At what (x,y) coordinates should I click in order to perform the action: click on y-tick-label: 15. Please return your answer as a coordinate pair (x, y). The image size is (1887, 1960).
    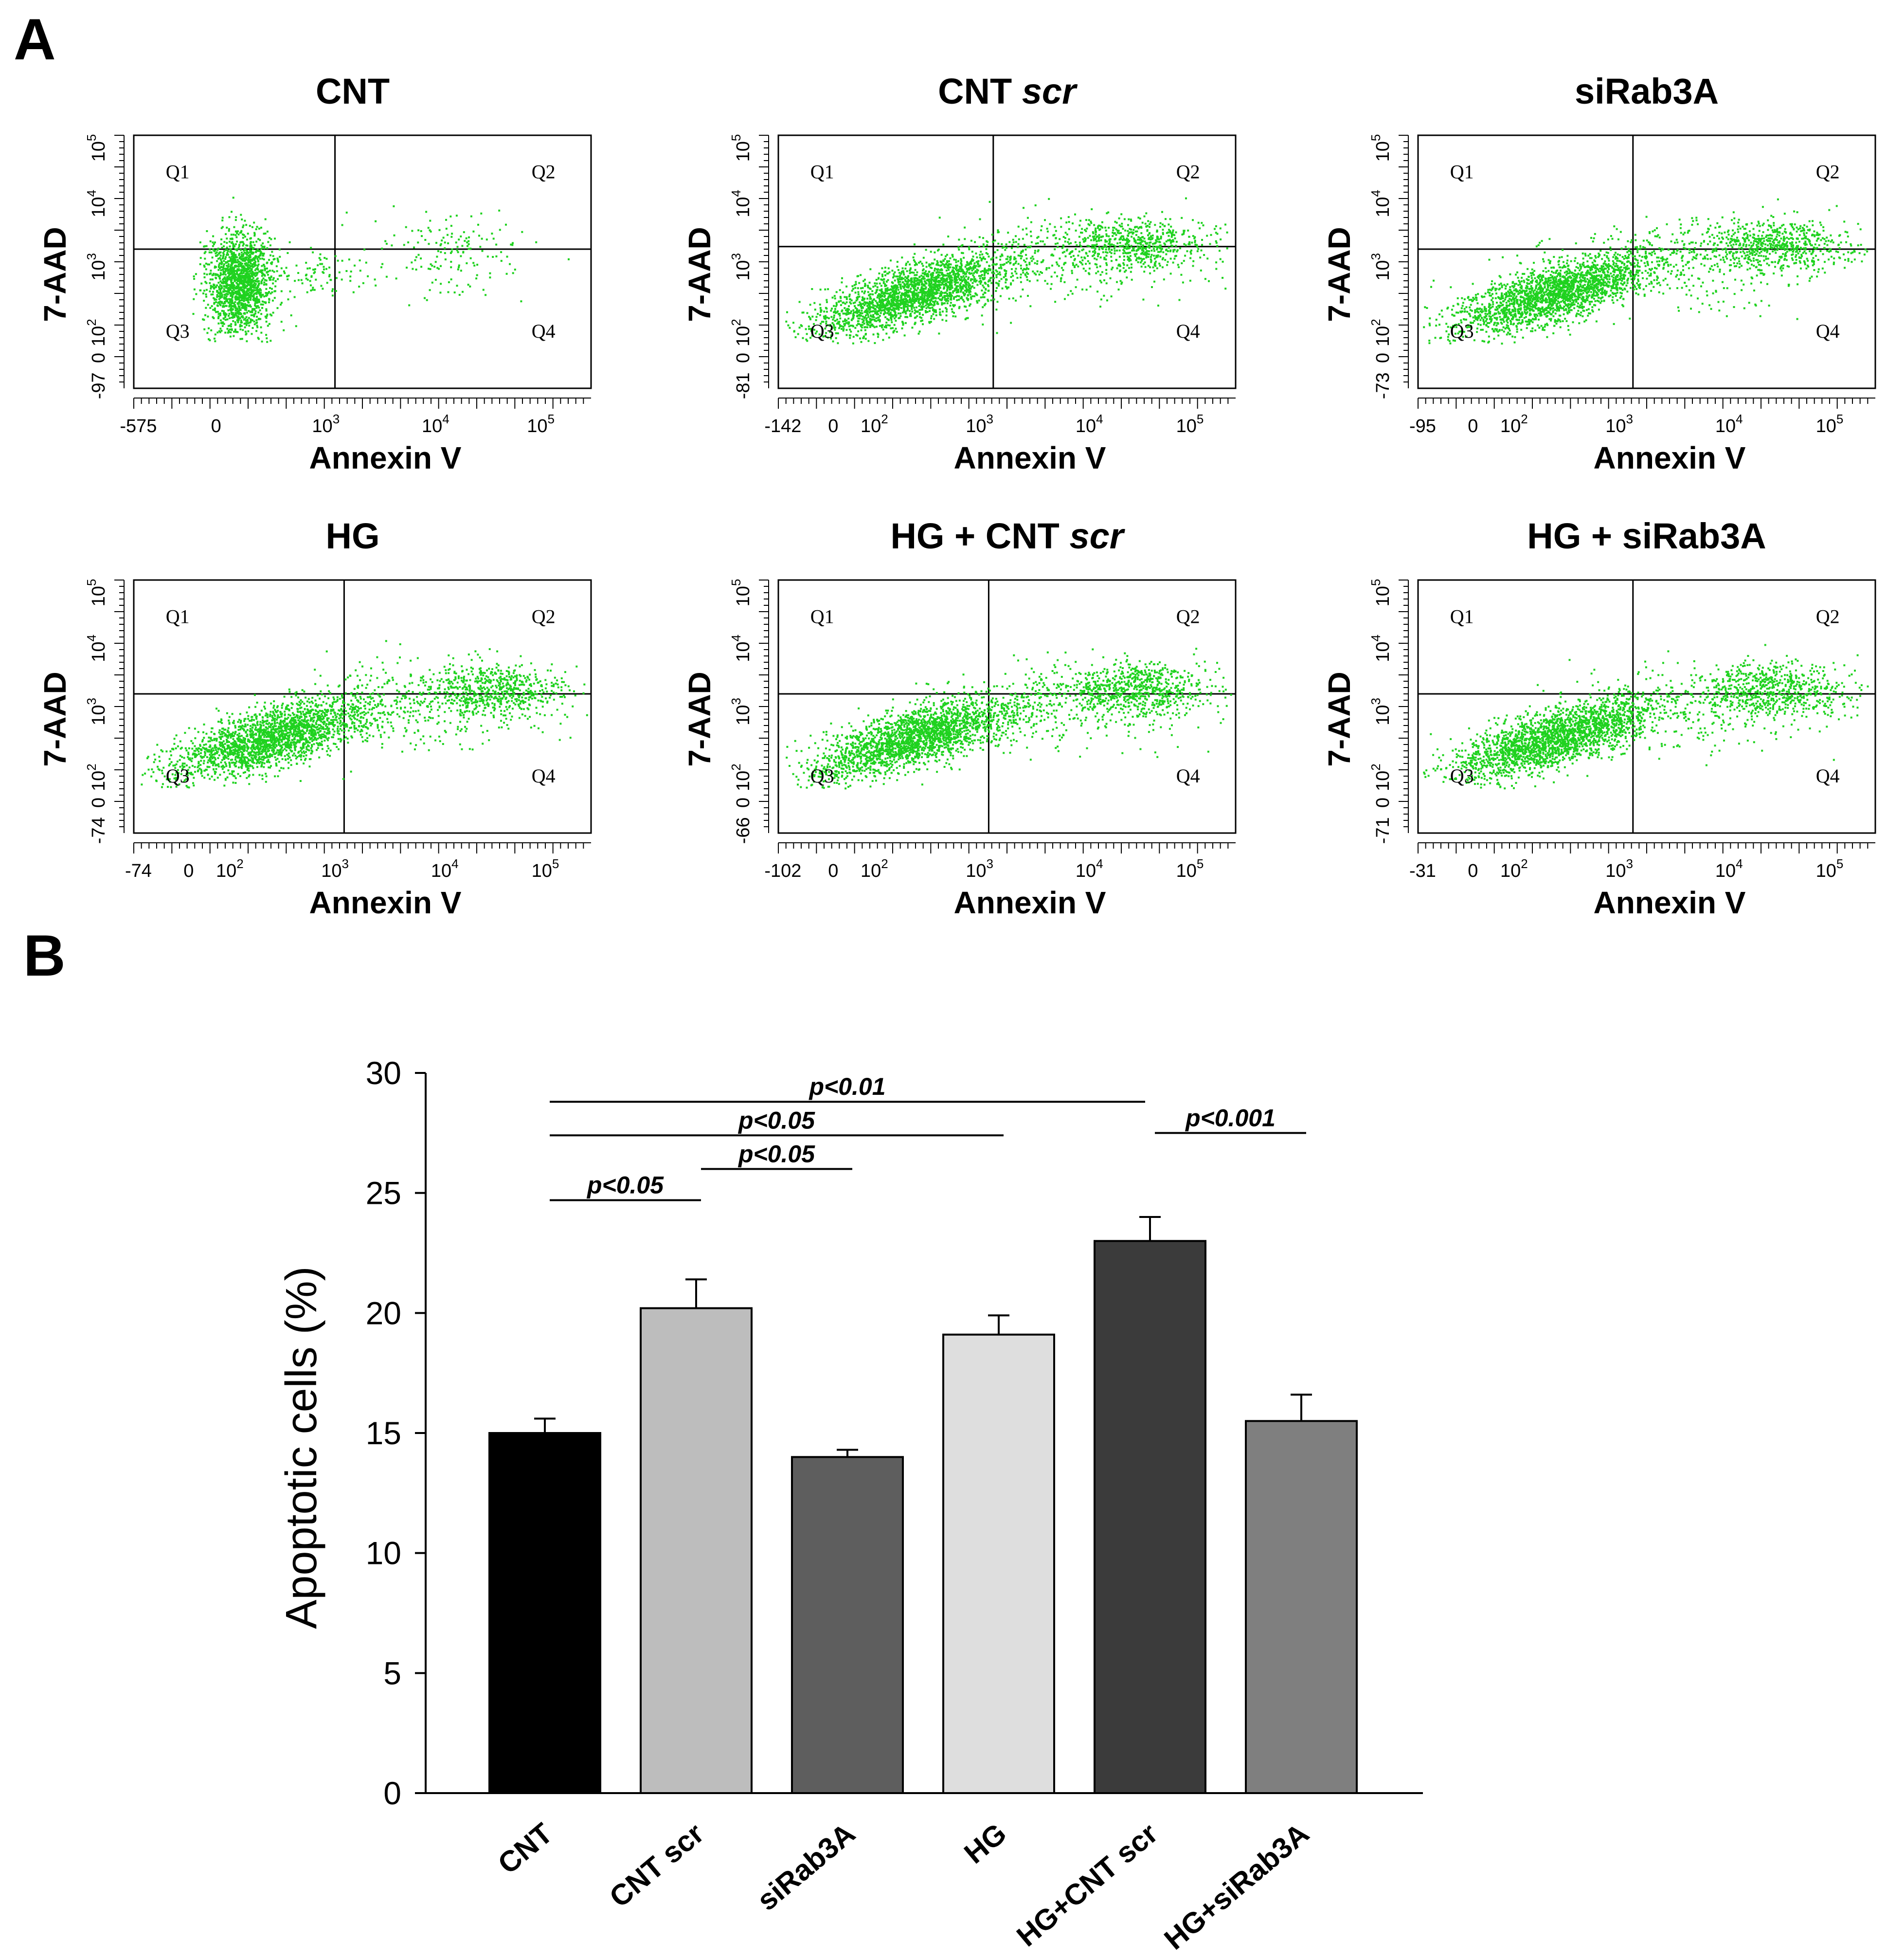
    Looking at the image, I should click on (383, 1433).